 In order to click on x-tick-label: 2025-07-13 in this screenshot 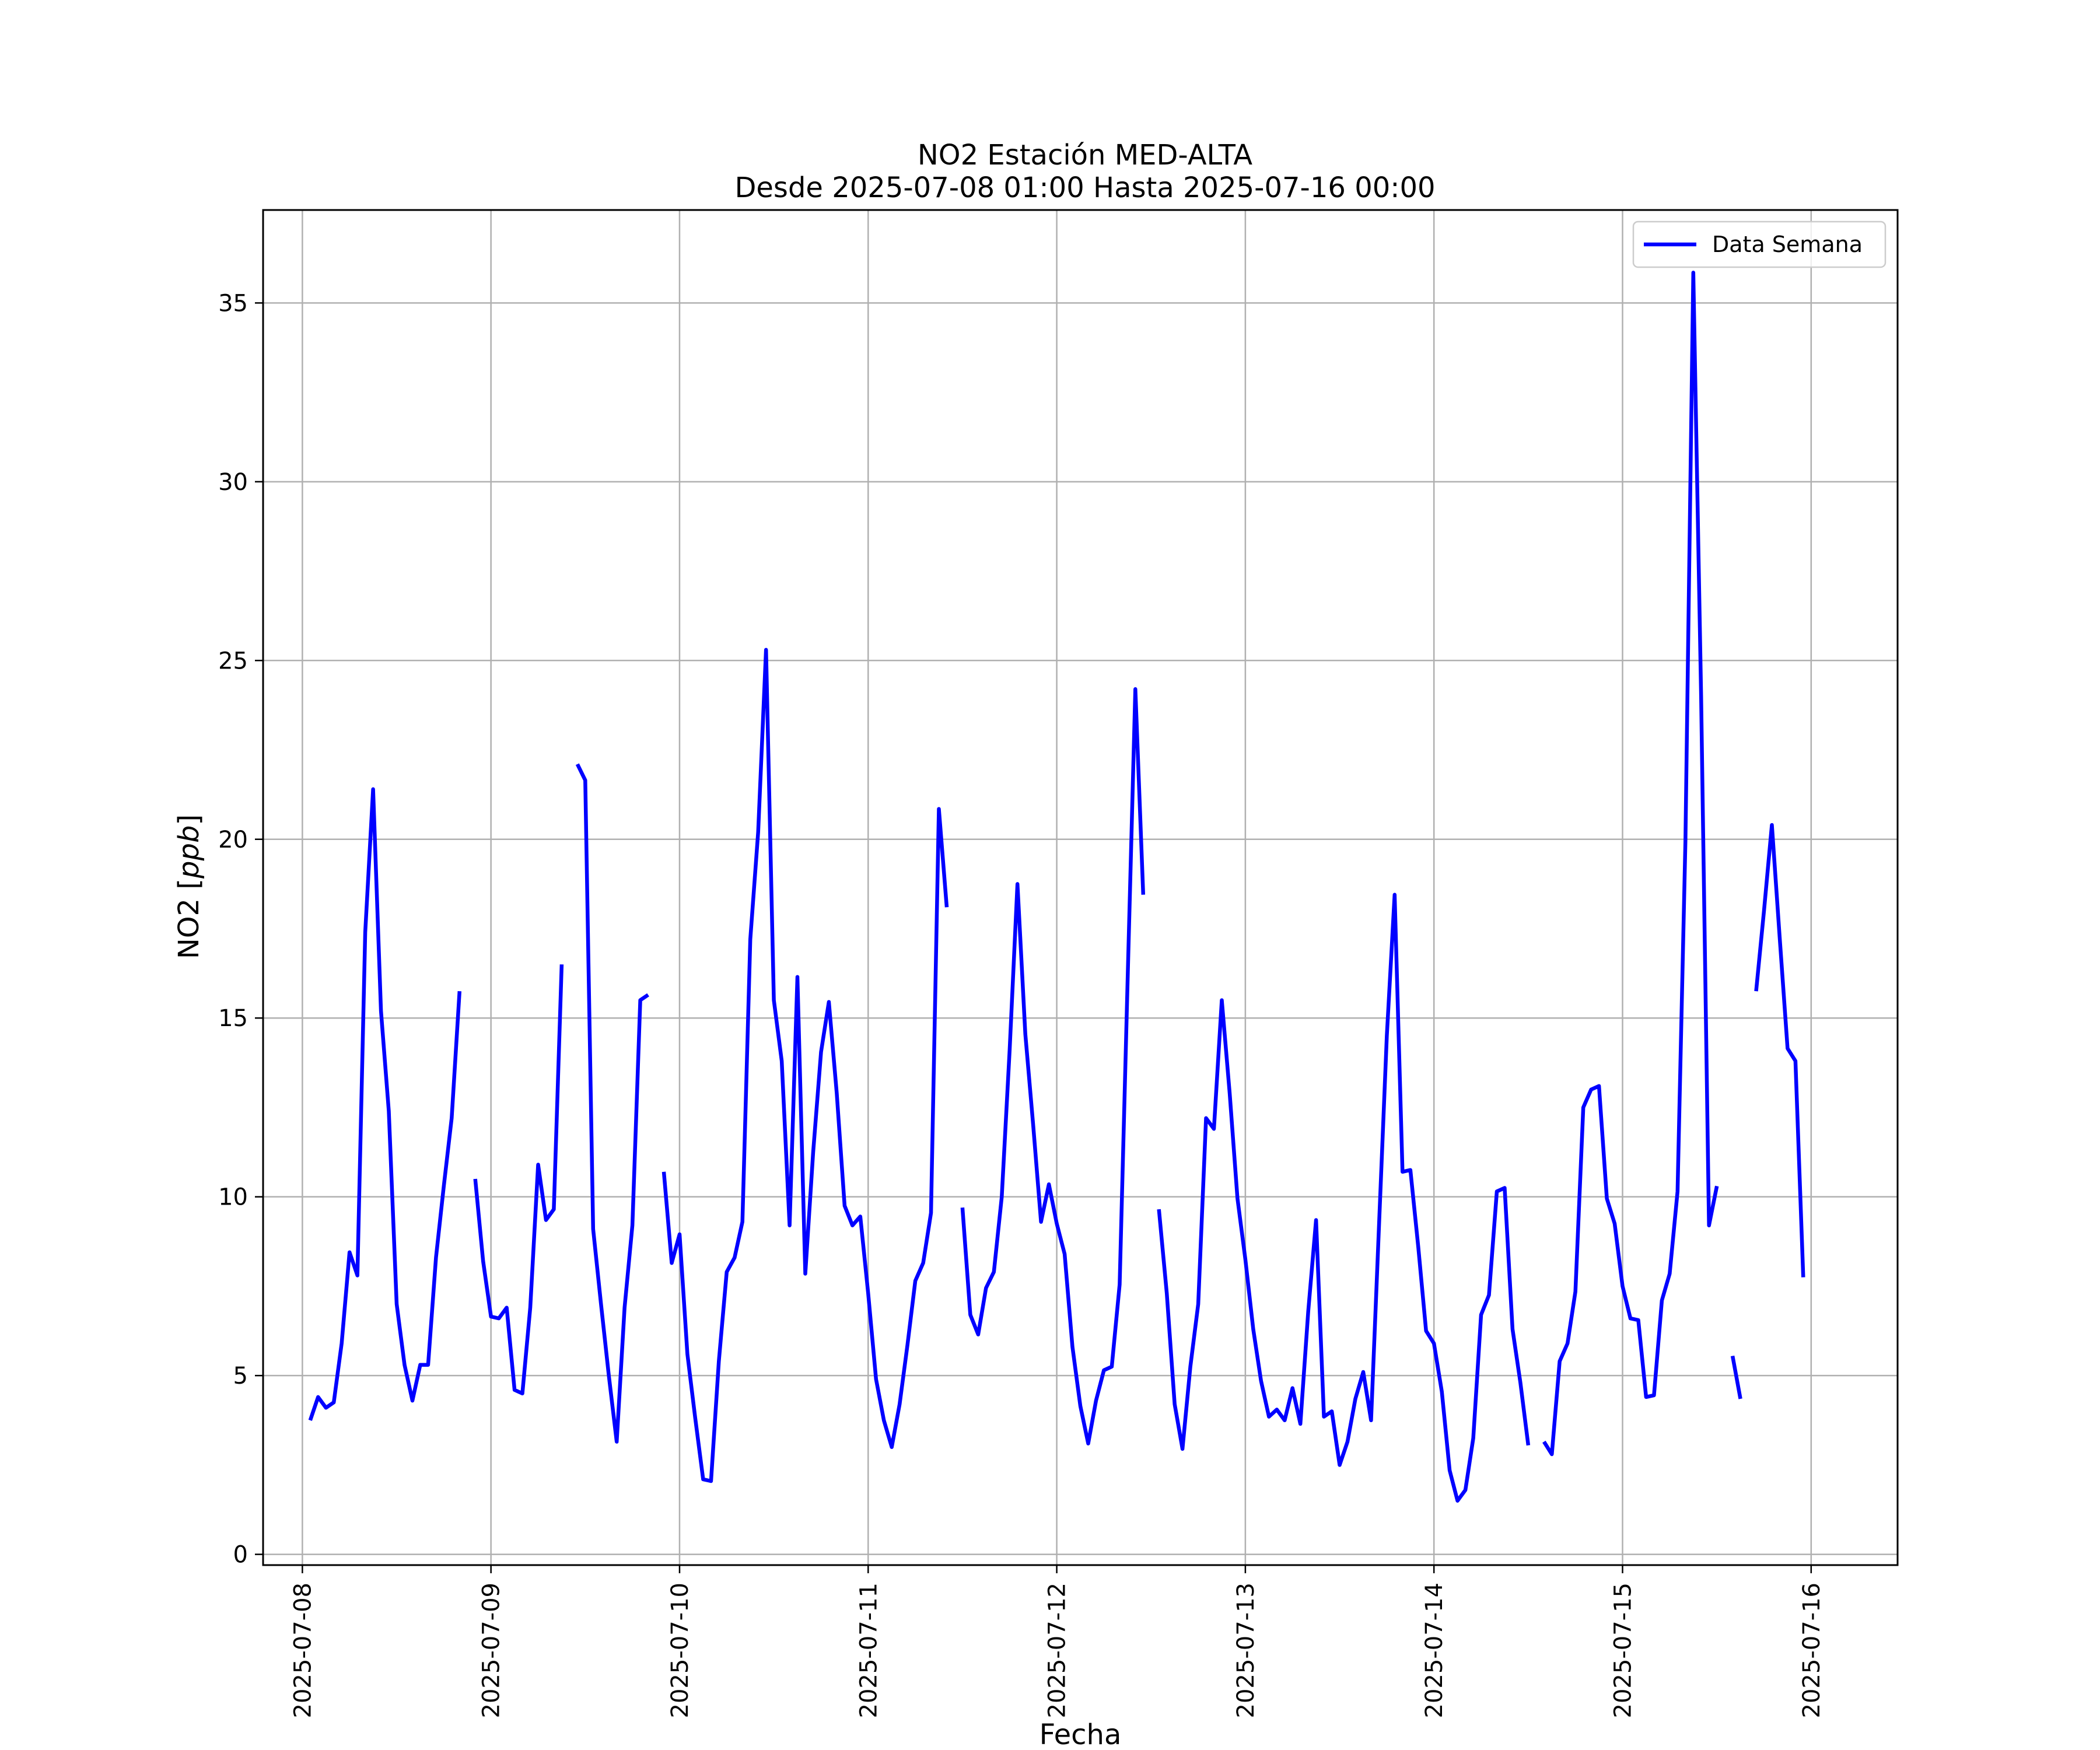, I will do `click(1246, 1650)`.